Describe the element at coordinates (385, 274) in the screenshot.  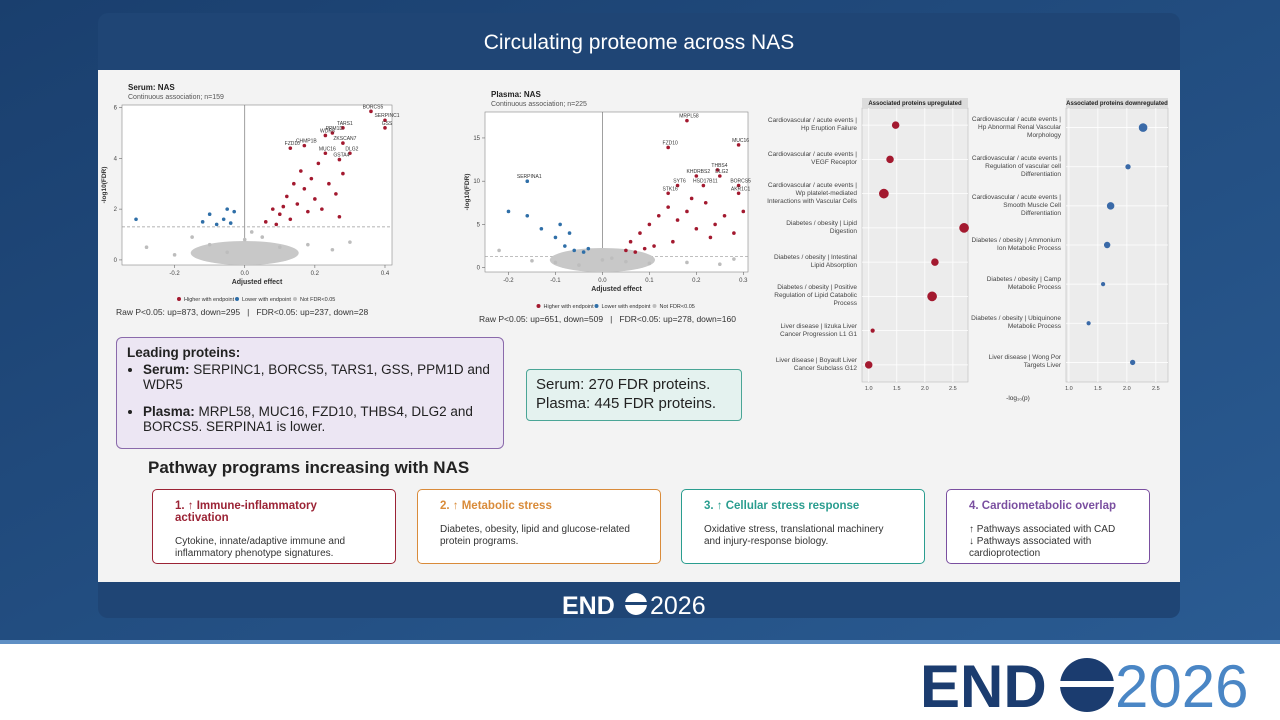
I see `x-tick-label: 0.4` at that location.